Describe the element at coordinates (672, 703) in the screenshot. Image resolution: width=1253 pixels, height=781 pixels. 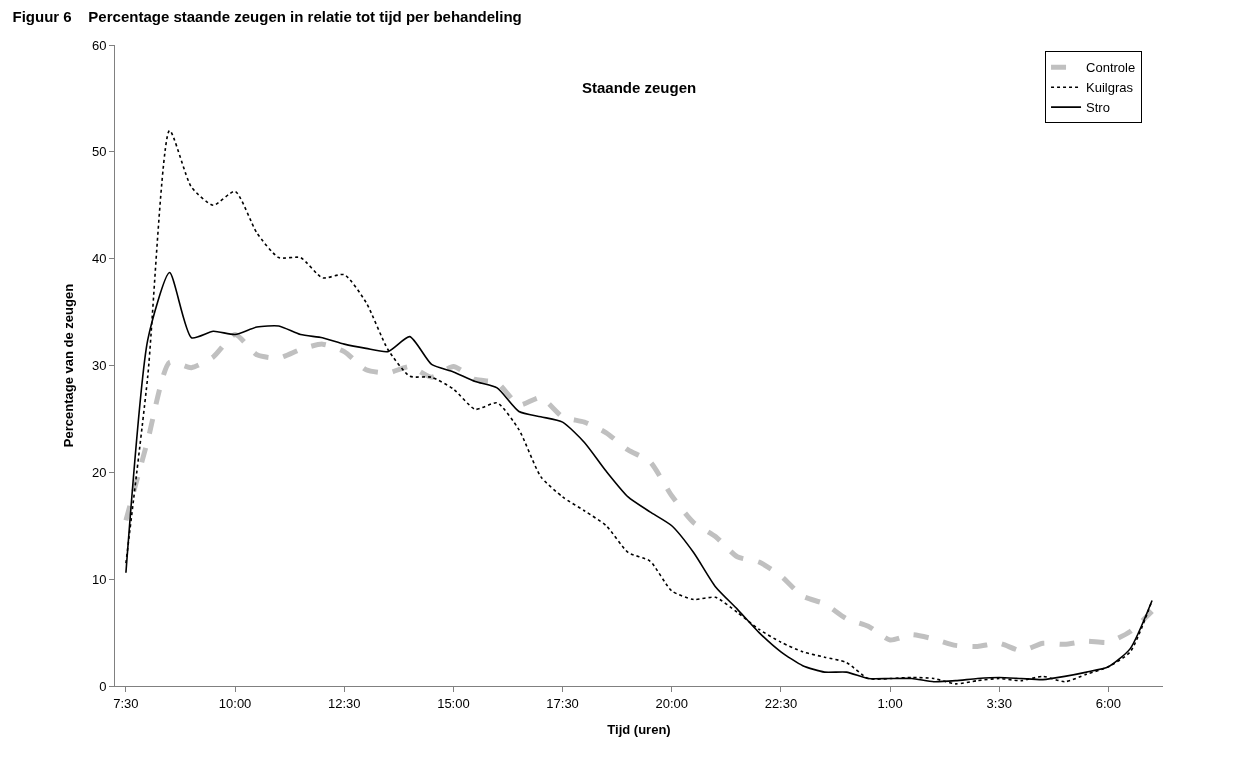
I see `x-tick-label: 20:00` at that location.